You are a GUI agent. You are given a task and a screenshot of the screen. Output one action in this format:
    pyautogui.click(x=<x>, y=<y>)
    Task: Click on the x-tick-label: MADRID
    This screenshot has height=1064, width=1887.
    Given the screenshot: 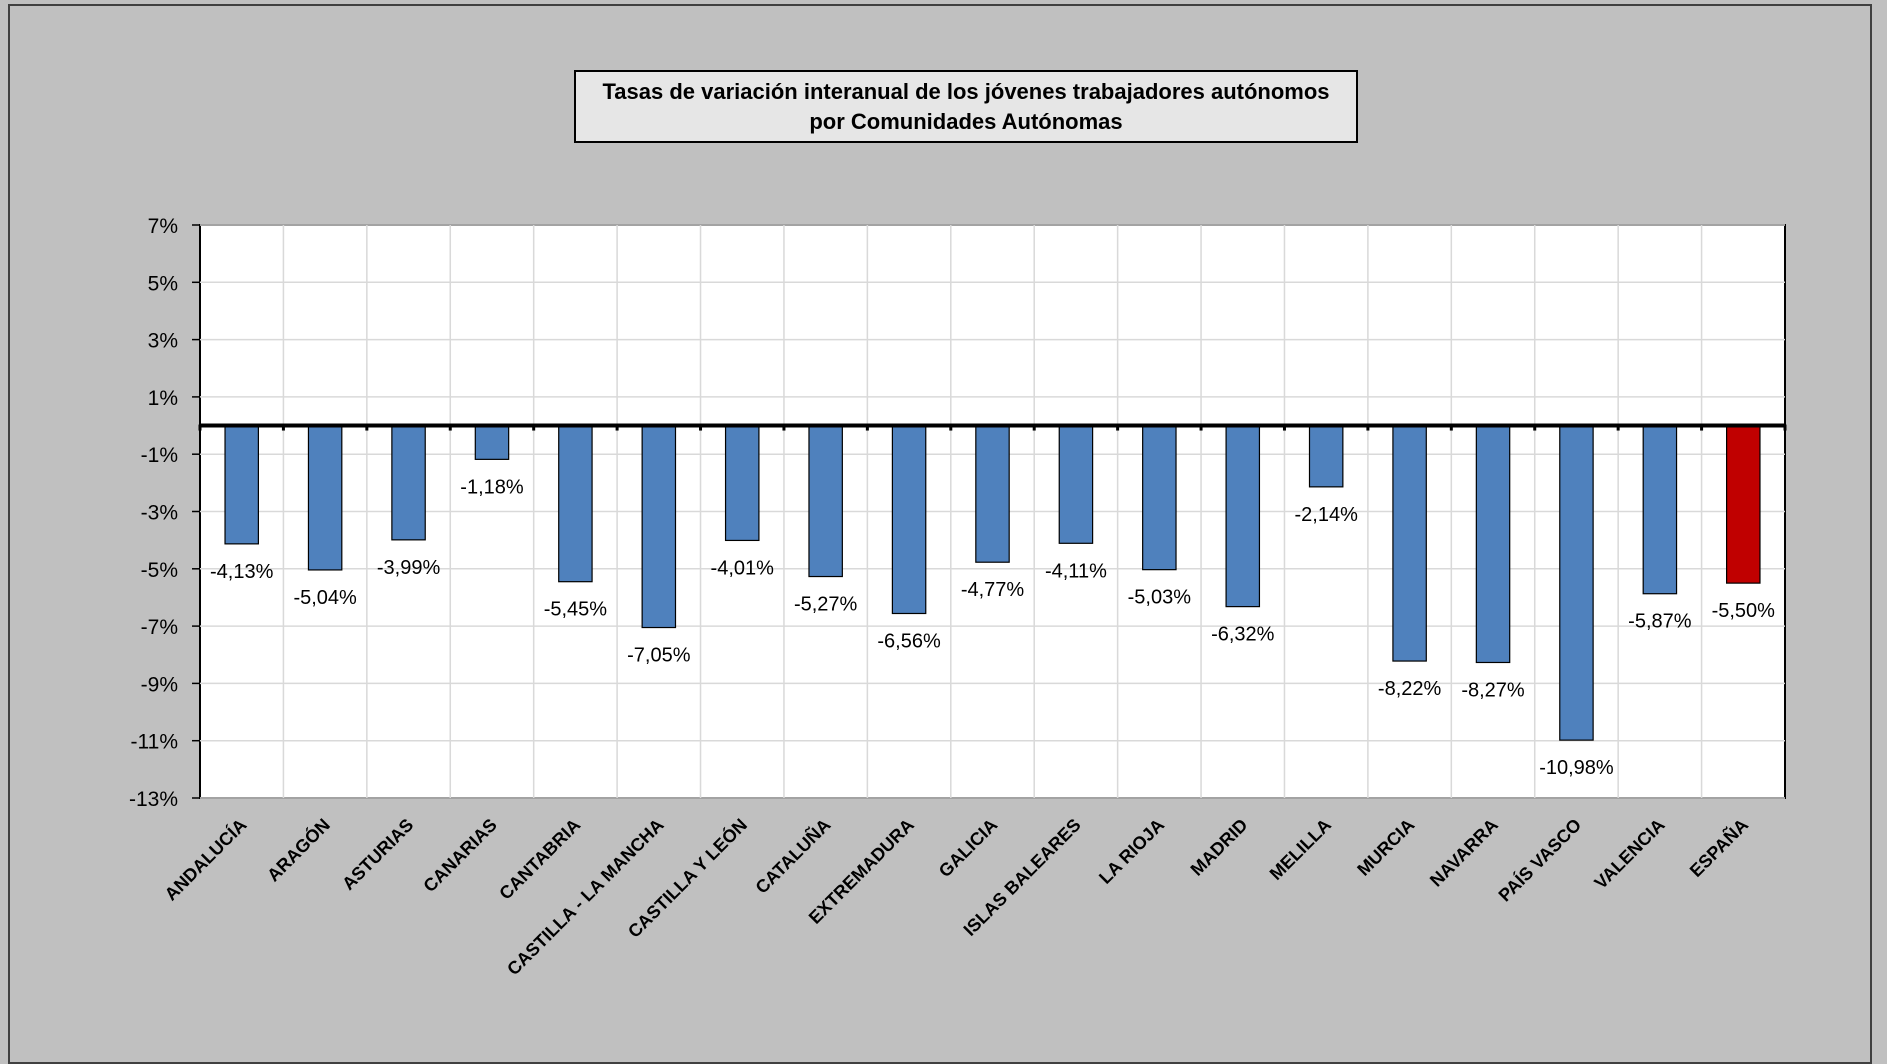 What is the action you would take?
    pyautogui.click(x=1219, y=847)
    